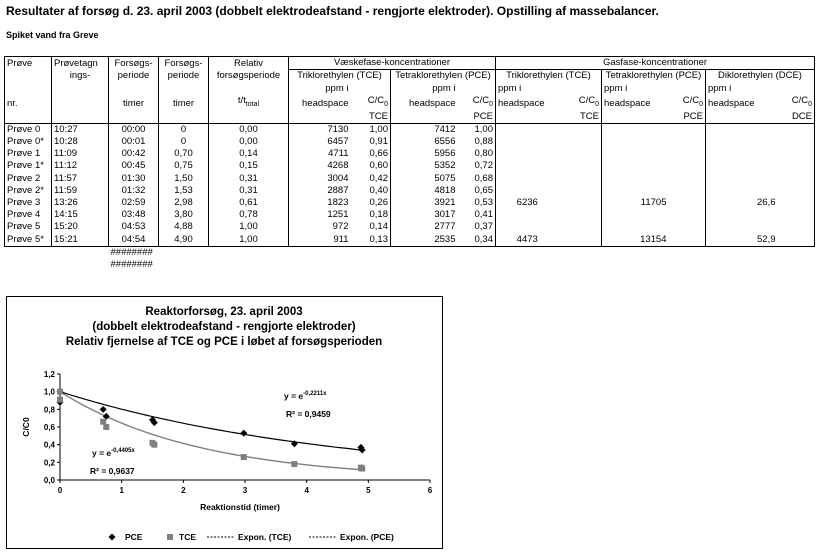 This screenshot has height=552, width=824. I want to click on cell-pce-cc: 0,37, so click(484, 227).